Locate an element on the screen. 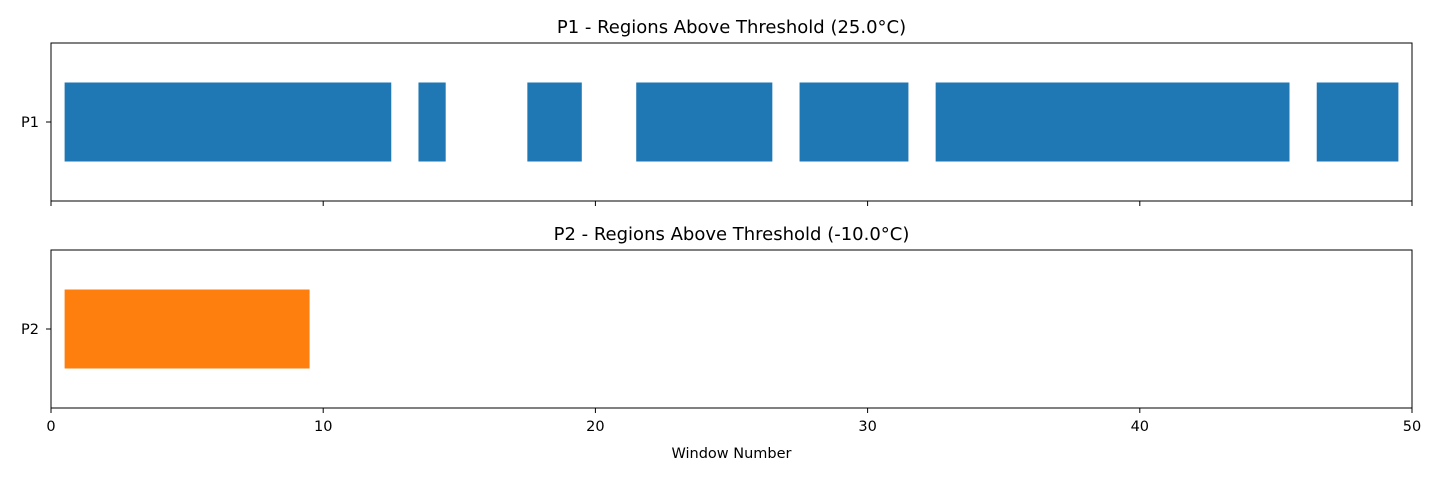 This screenshot has height=480, width=1440. x-tick-label: 0 is located at coordinates (50, 427).